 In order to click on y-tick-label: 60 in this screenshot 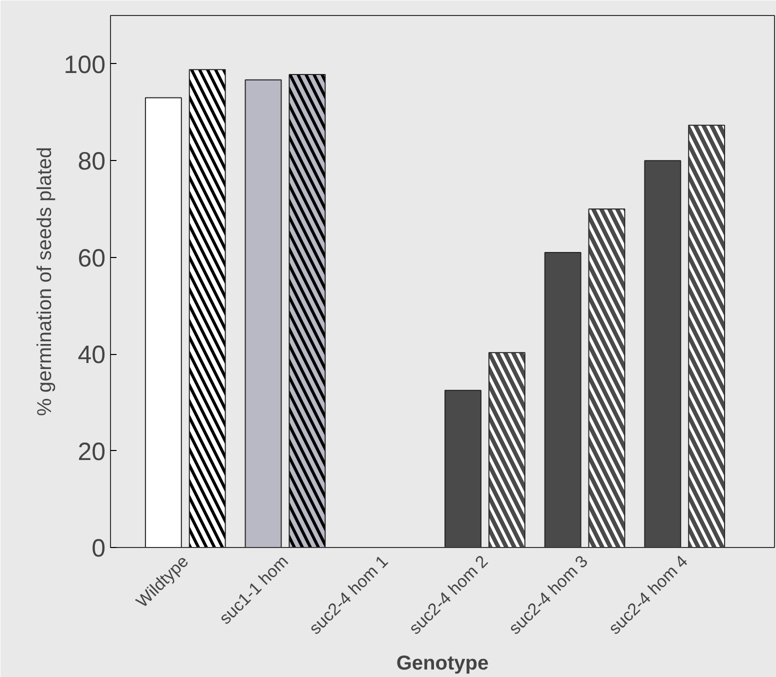, I will do `click(92, 258)`.